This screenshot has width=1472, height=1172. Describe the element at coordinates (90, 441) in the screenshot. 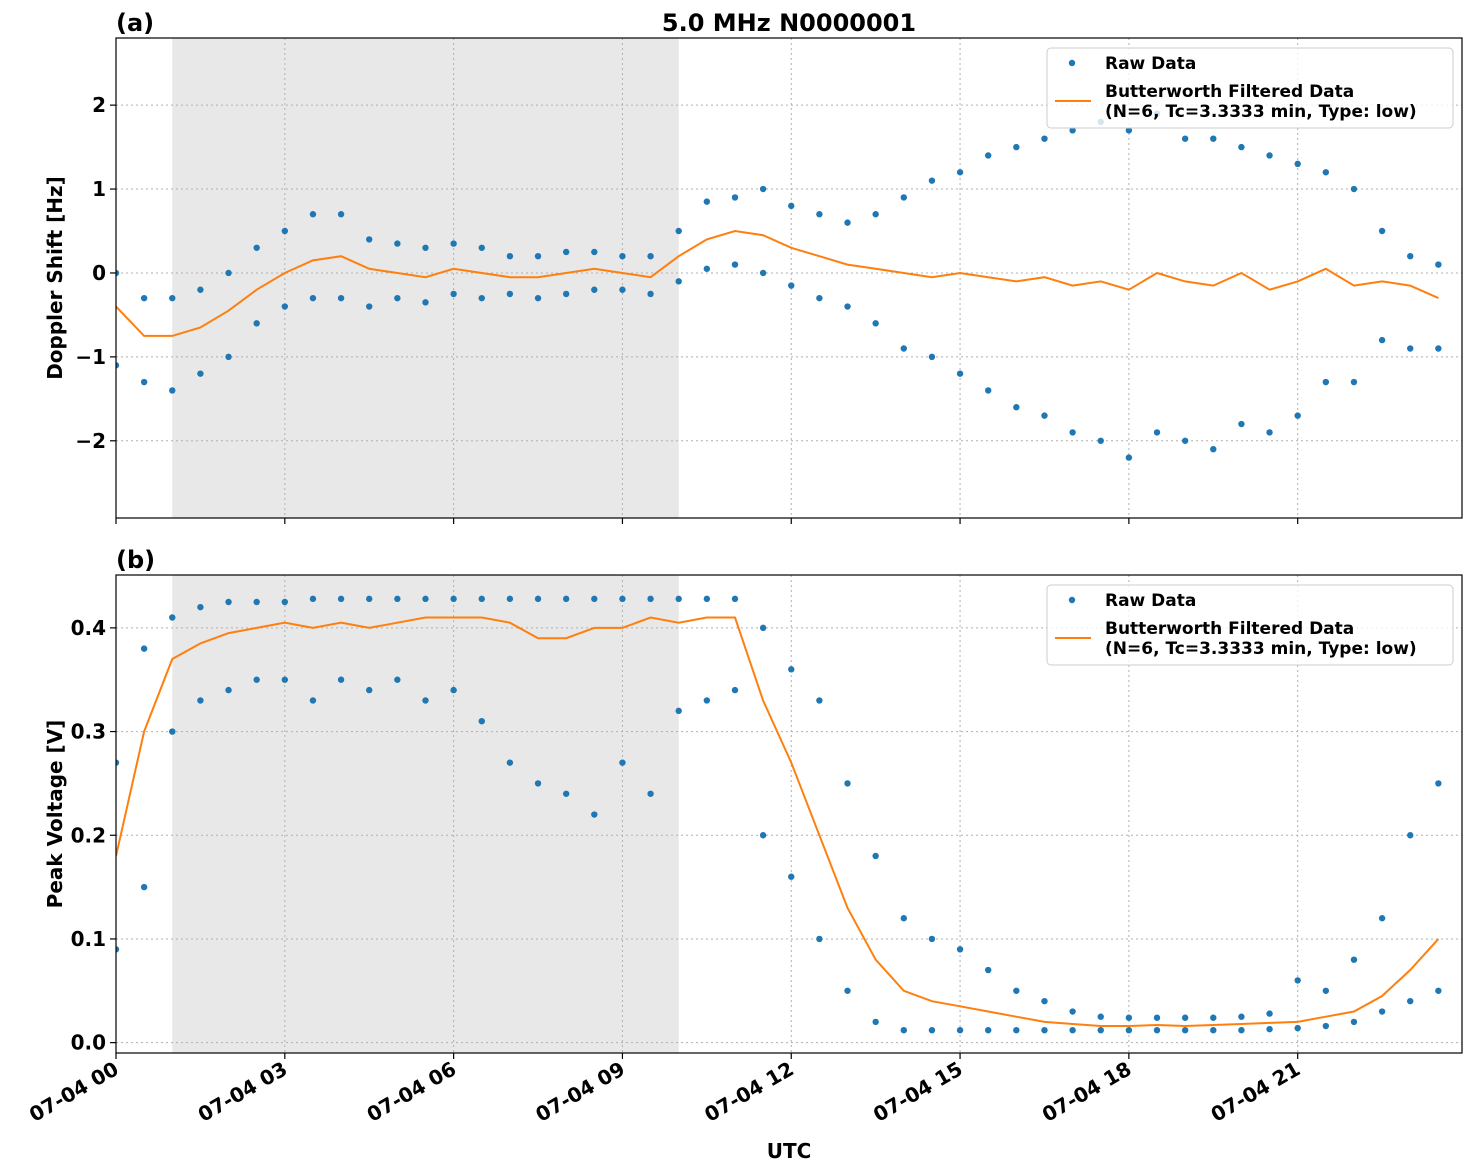

I see `y-tick-label: −2` at that location.